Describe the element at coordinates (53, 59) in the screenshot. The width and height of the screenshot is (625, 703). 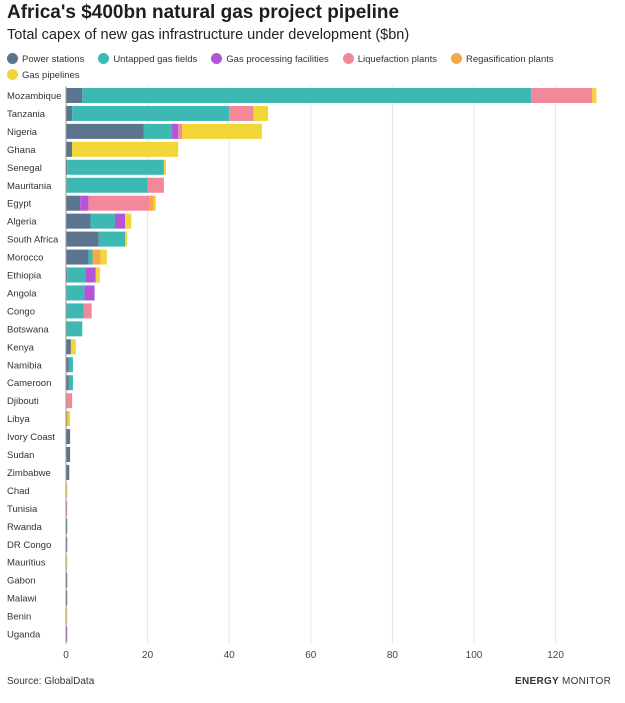
I see `legend-label: Power stations` at that location.